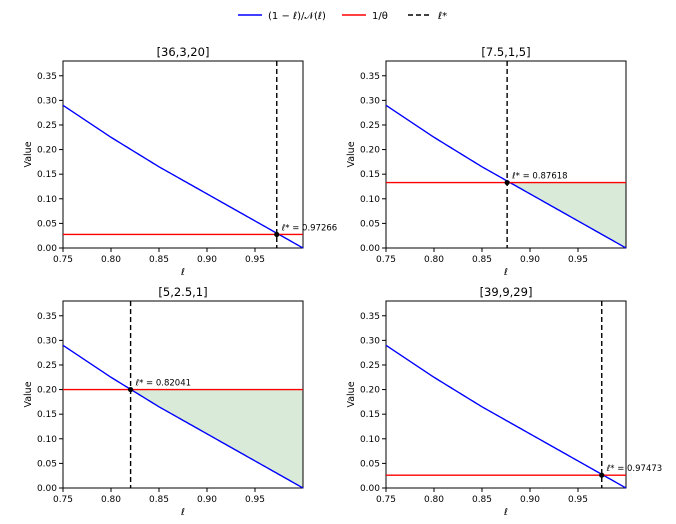  I want to click on lstar-annotation: ℓ* = 0.97266, so click(309, 228).